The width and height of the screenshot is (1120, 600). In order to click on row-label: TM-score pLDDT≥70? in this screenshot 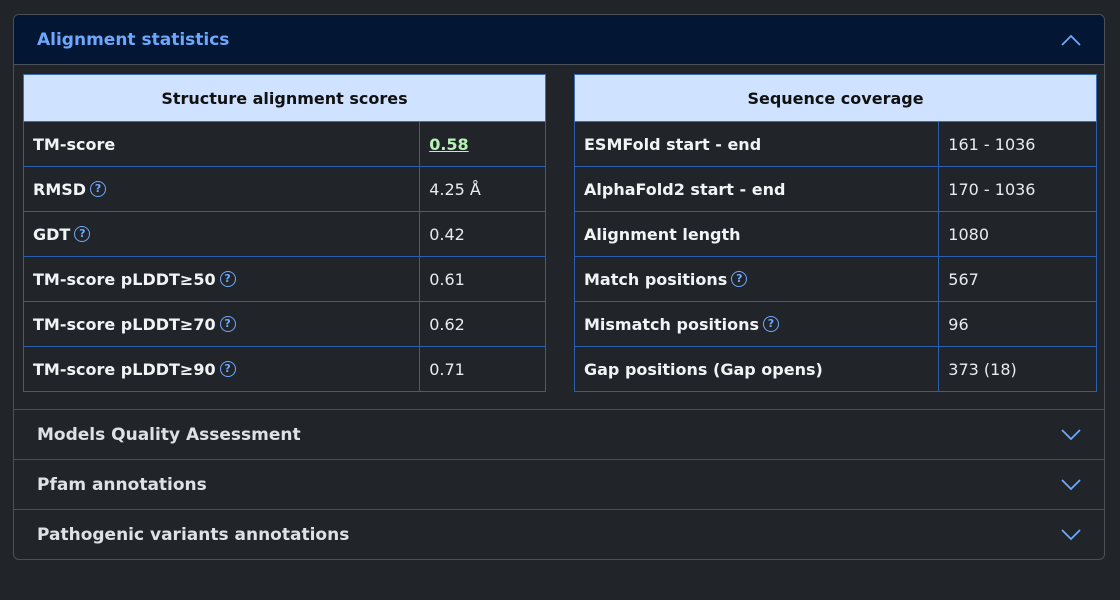, I will do `click(221, 324)`.